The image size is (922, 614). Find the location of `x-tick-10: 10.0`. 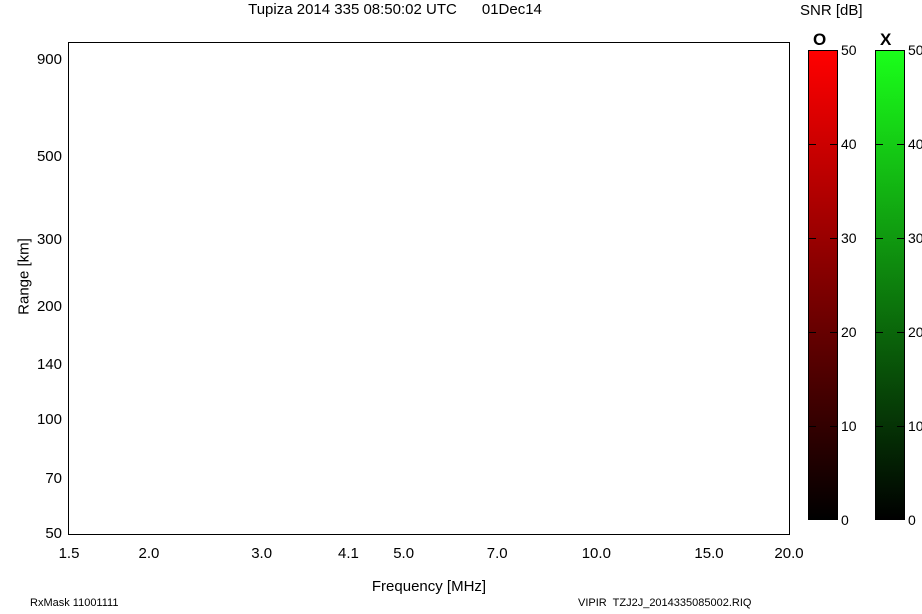

x-tick-10: 10.0 is located at coordinates (596, 553).